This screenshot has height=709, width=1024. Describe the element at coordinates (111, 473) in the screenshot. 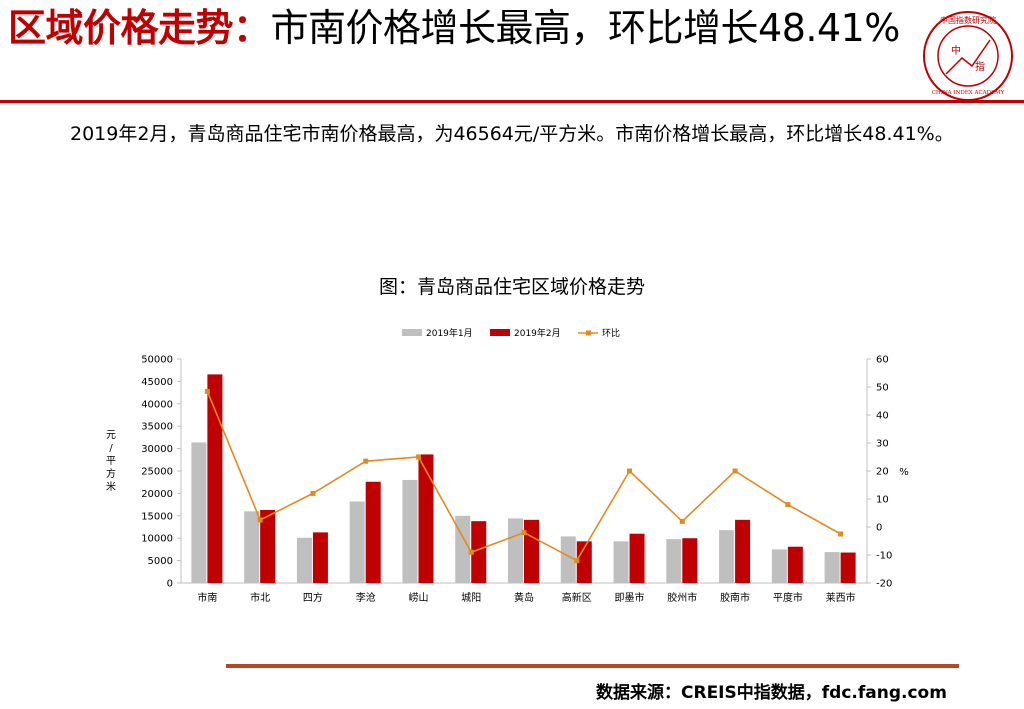

I see `left-axis-label-char: 方` at that location.